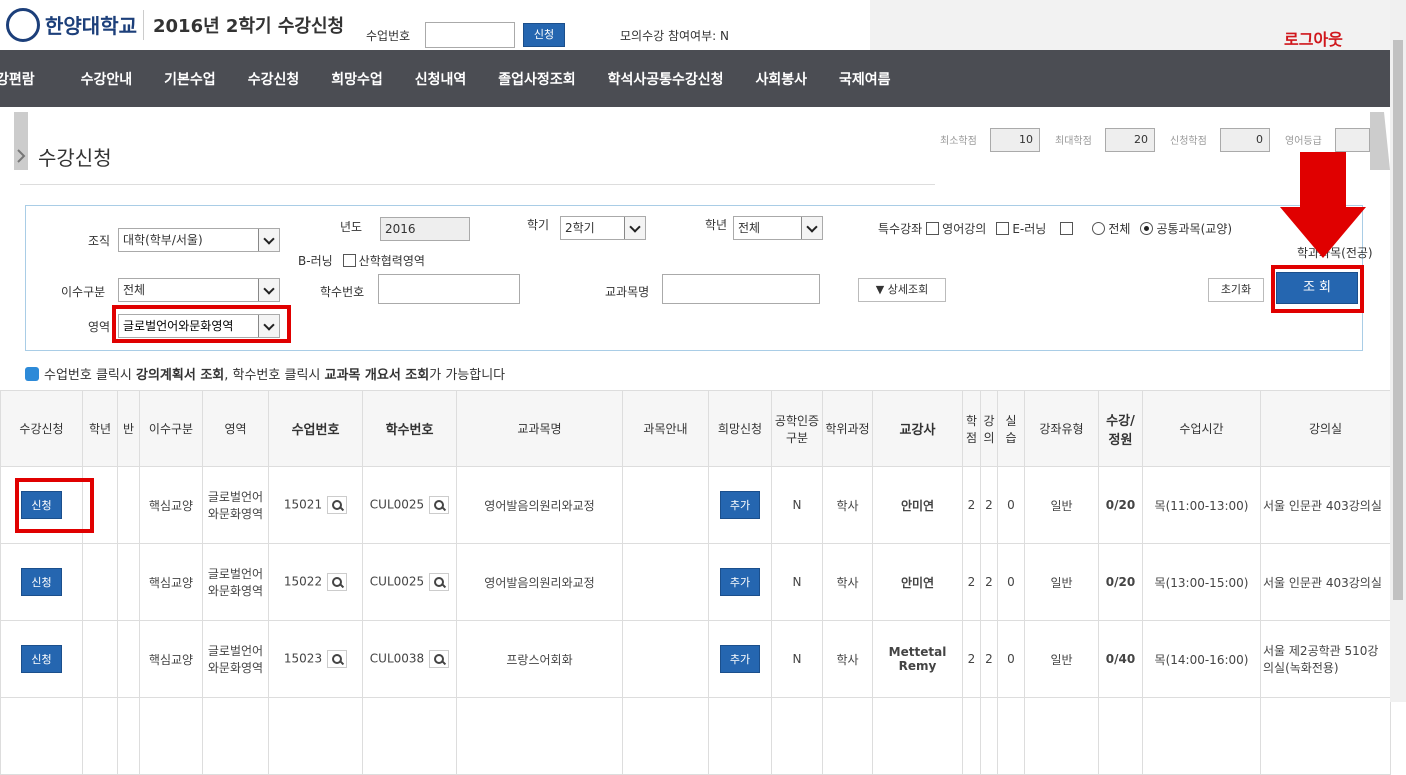 The width and height of the screenshot is (1406, 775). Describe the element at coordinates (17, 79) in the screenshot. I see `nav-item: 강편람` at that location.